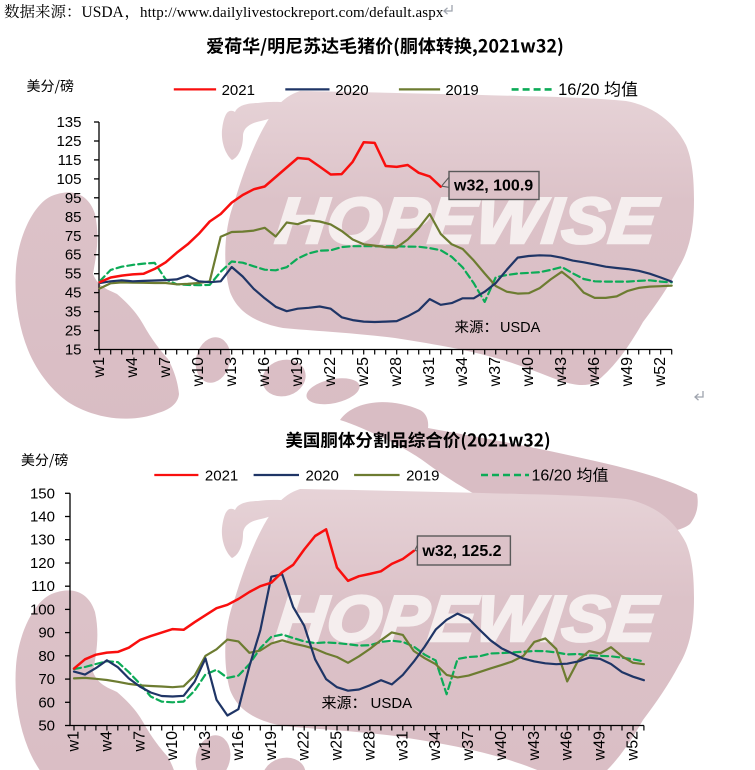 This screenshot has height=770, width=755. I want to click on svg-text: 50, so click(46, 726).